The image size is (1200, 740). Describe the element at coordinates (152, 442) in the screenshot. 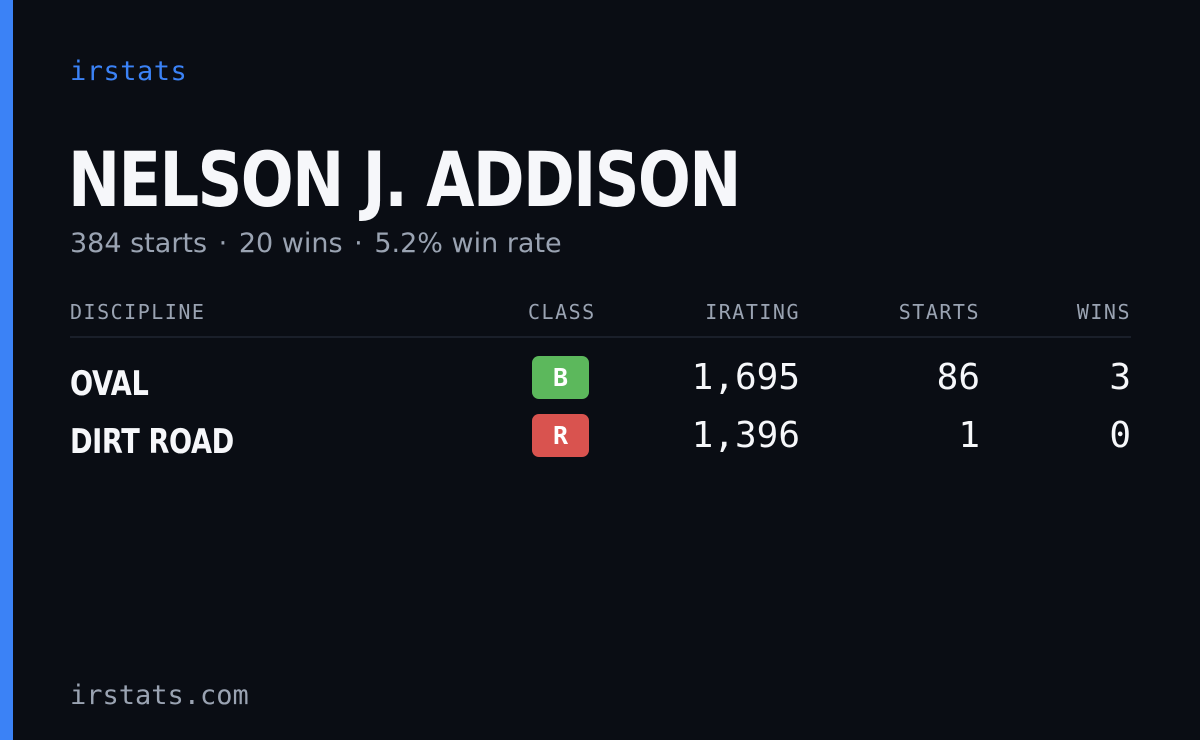

I see `discipline-name: DIRT ROAD` at that location.